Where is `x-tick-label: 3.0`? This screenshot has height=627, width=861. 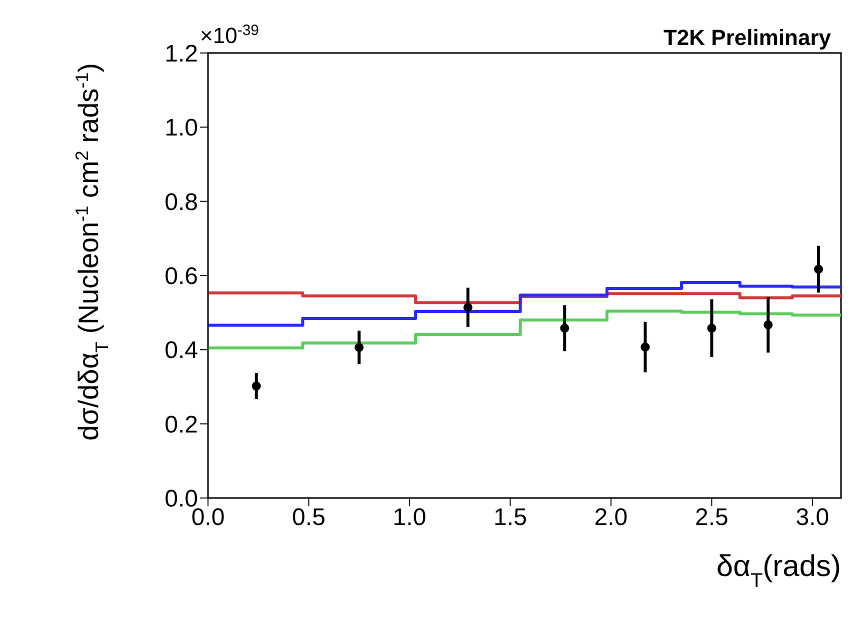
x-tick-label: 3.0 is located at coordinates (813, 518).